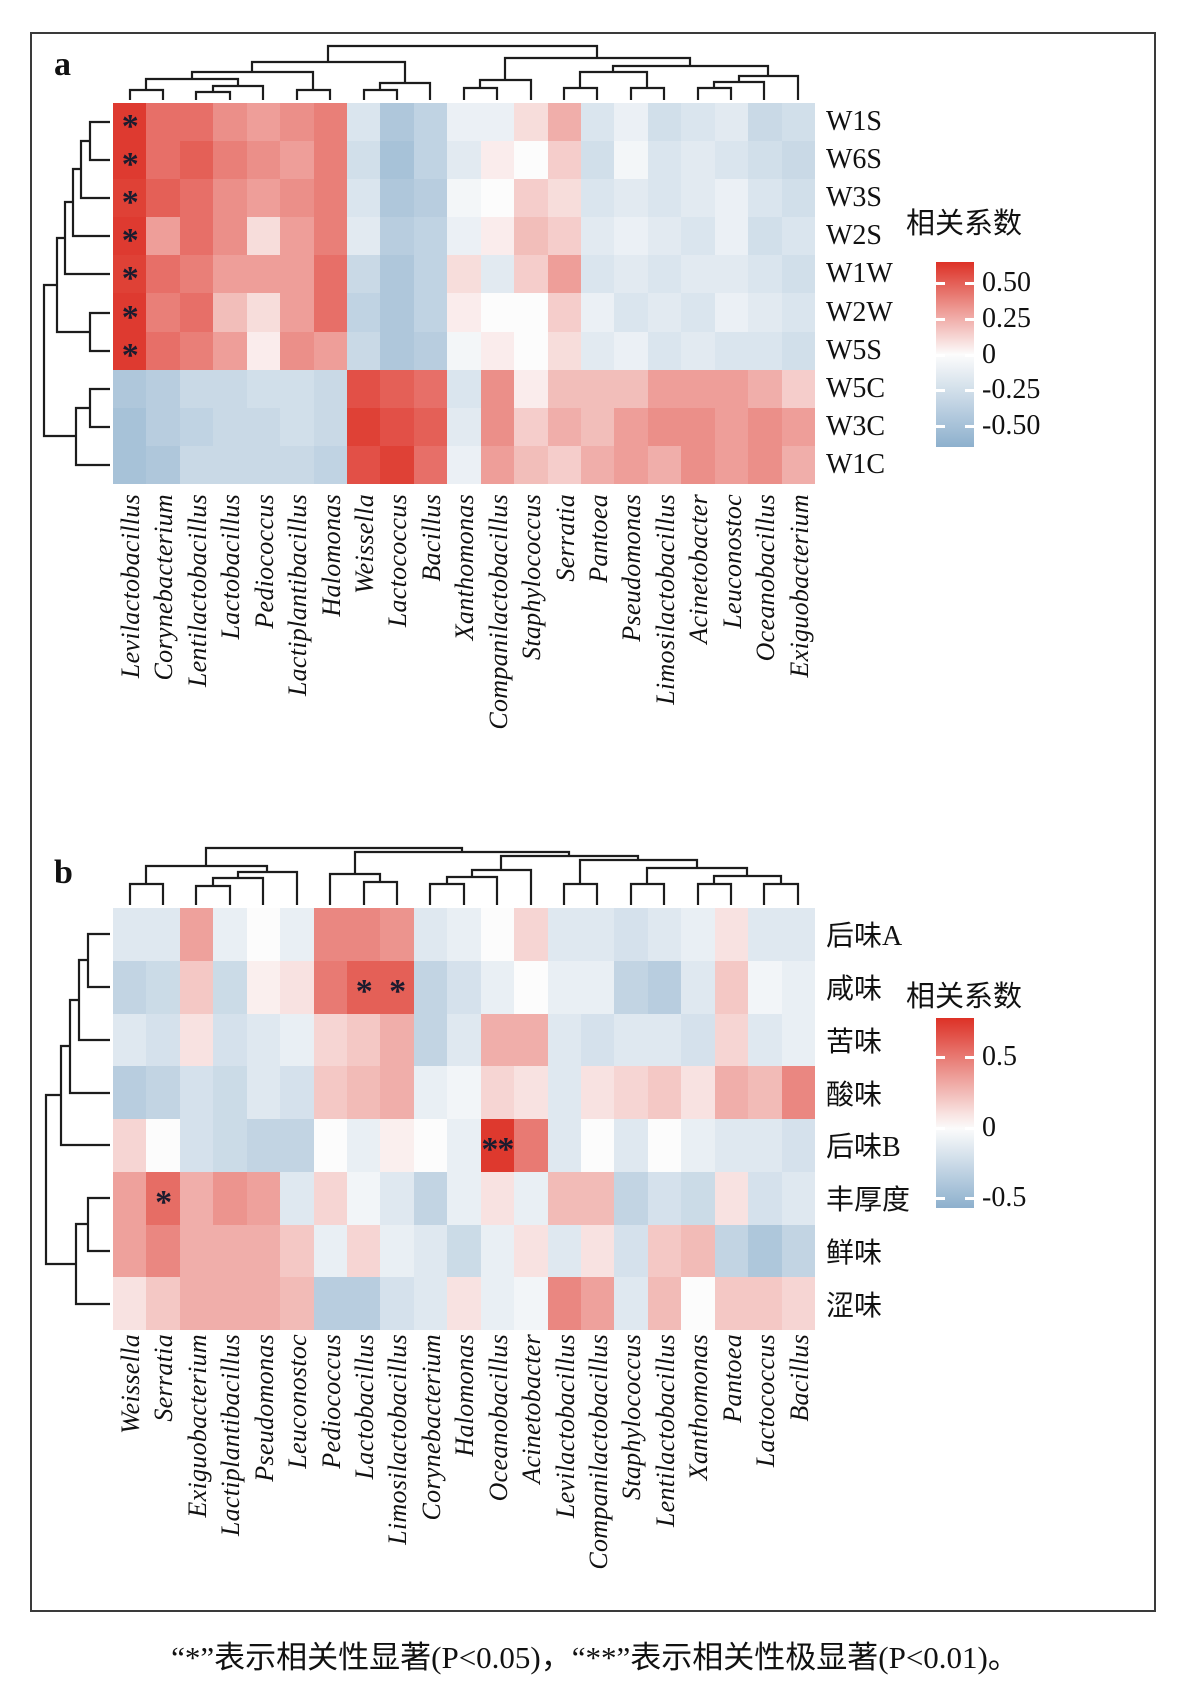 Image resolution: width=1188 pixels, height=1702 pixels. I want to click on legend-tick-label: 0.50, so click(1006, 283).